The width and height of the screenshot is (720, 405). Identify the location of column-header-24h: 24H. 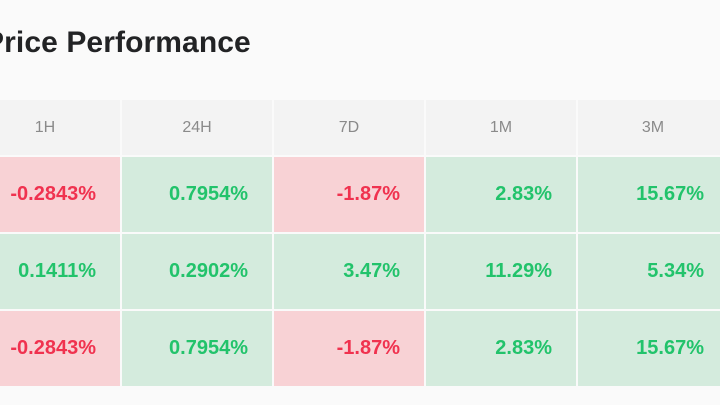
(197, 127).